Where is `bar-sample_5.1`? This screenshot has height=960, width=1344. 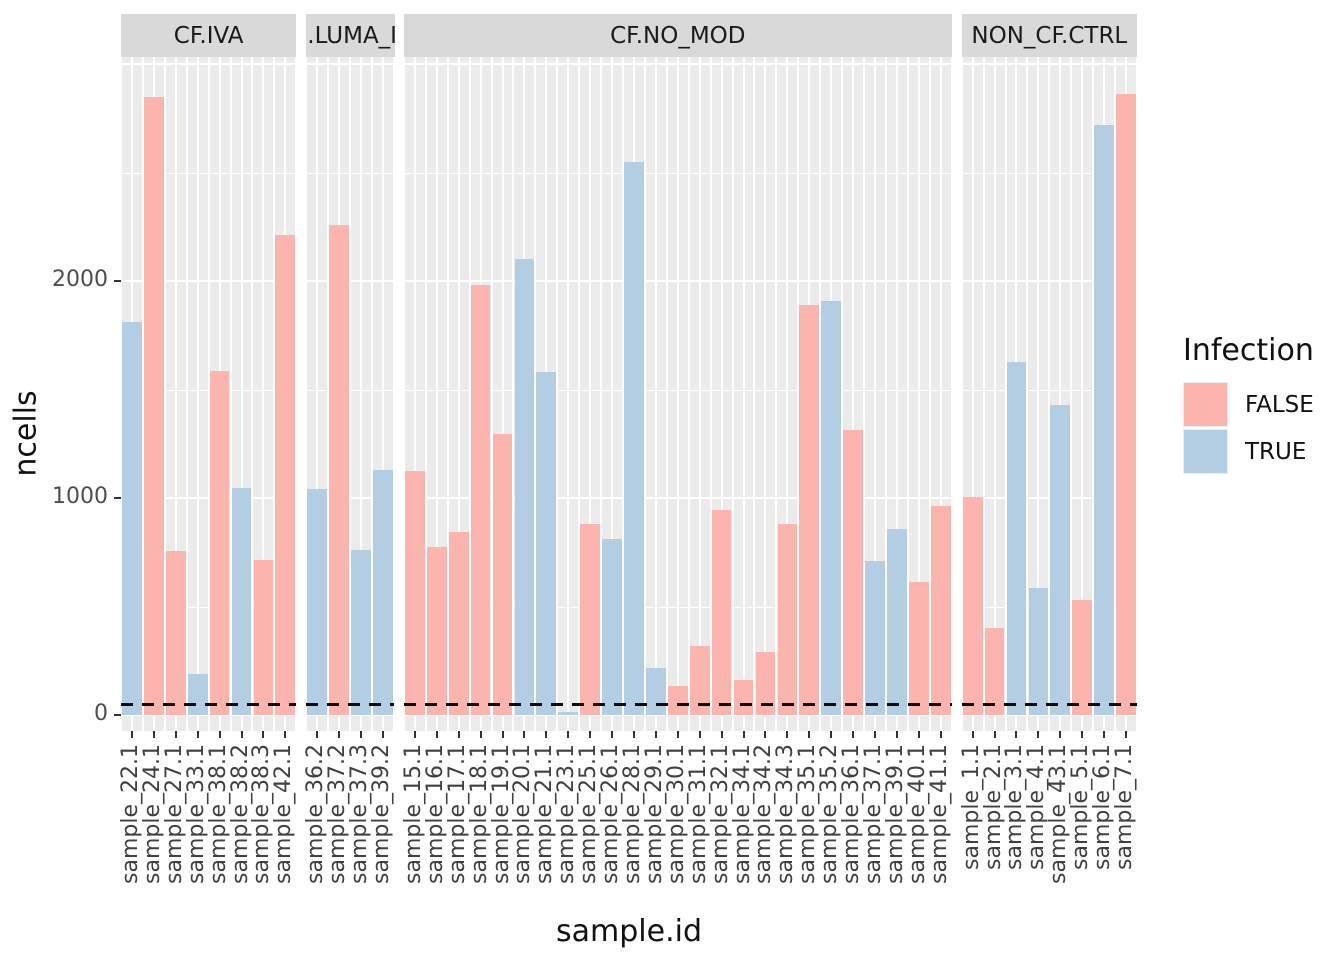
bar-sample_5.1 is located at coordinates (1082, 657).